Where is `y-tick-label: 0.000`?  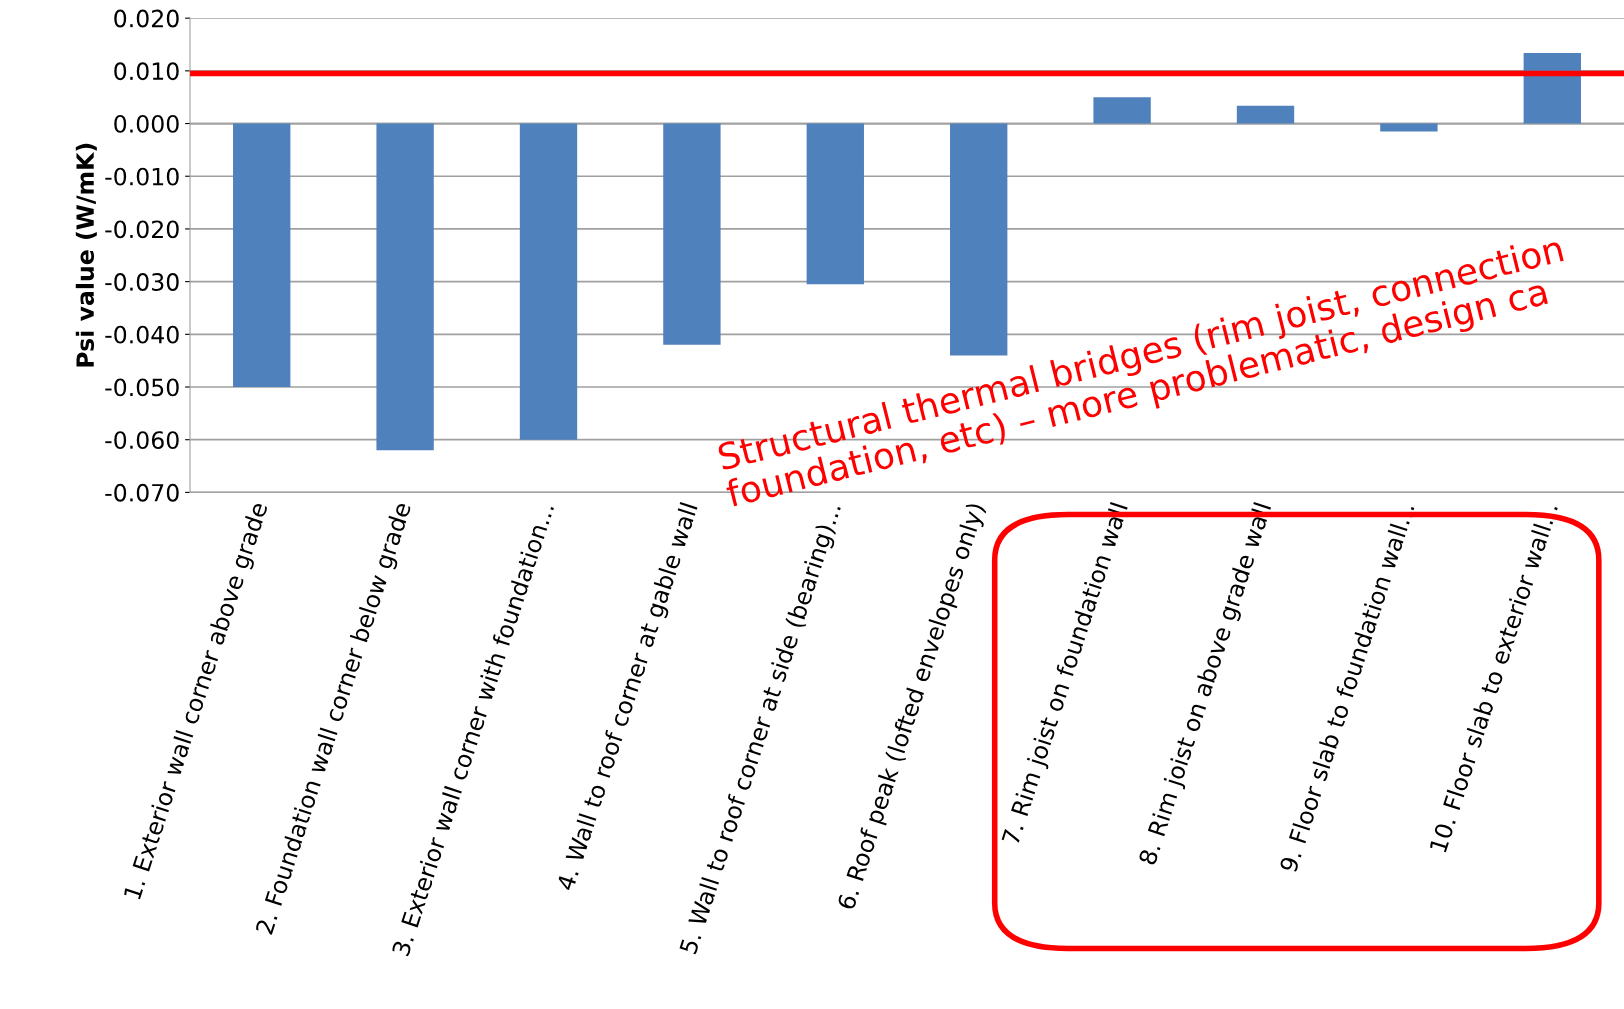
y-tick-label: 0.000 is located at coordinates (146, 123).